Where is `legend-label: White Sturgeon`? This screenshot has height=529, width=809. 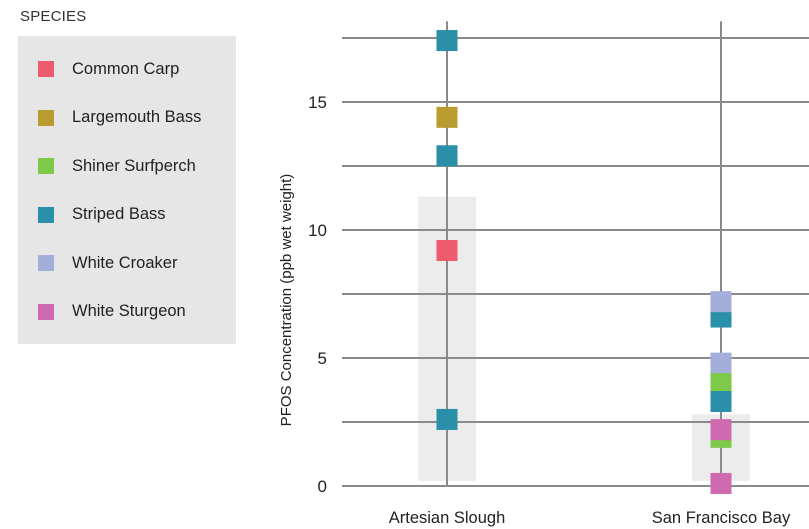 legend-label: White Sturgeon is located at coordinates (129, 311).